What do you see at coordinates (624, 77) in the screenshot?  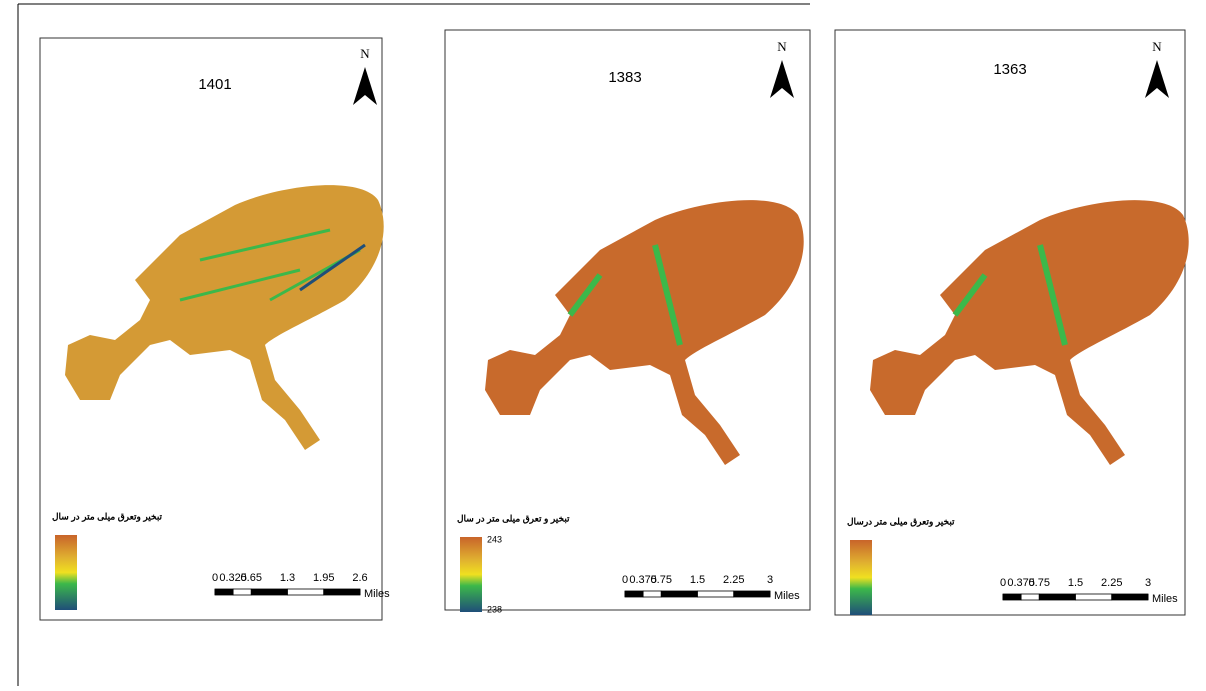 I see `map-title: 1383` at bounding box center [624, 77].